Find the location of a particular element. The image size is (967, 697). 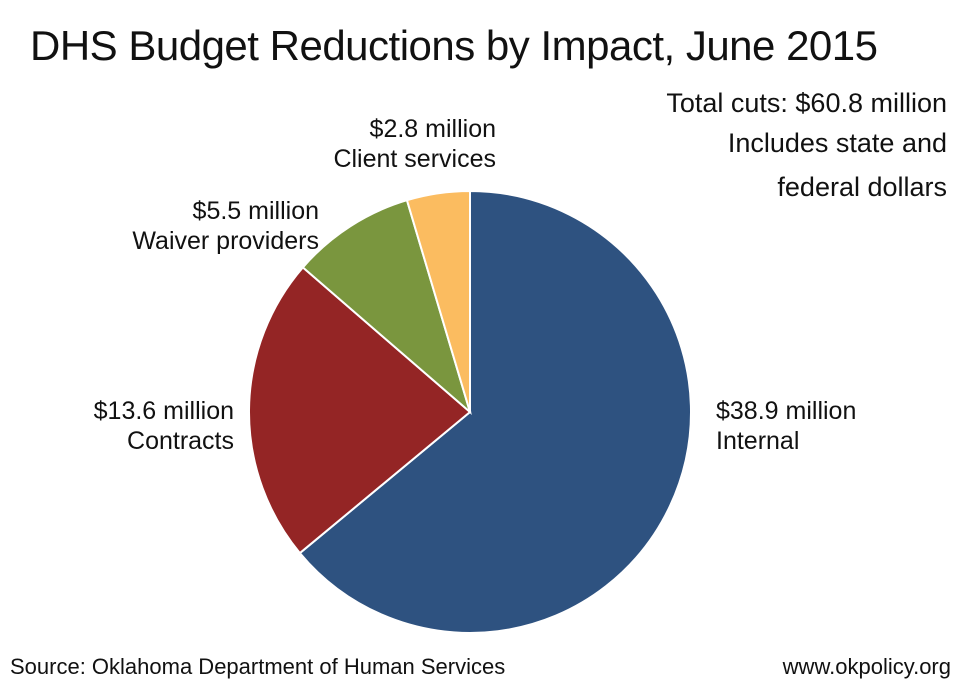

funding-note-line-1: Includes state and is located at coordinates (837, 143).